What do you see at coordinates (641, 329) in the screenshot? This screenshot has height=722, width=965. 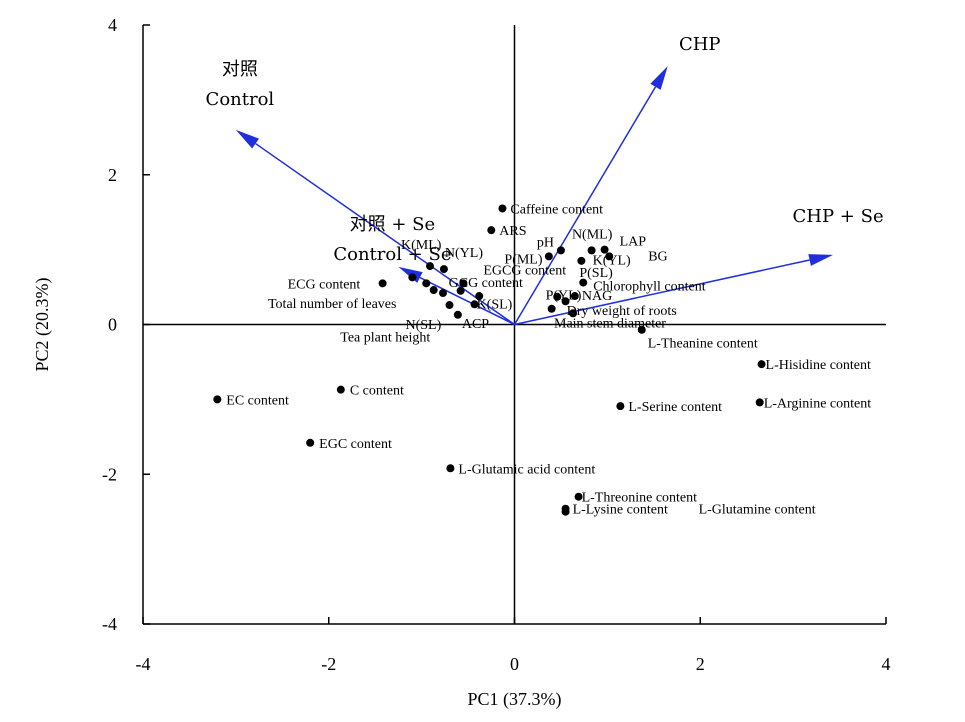 I see `point-l-theanine-content` at bounding box center [641, 329].